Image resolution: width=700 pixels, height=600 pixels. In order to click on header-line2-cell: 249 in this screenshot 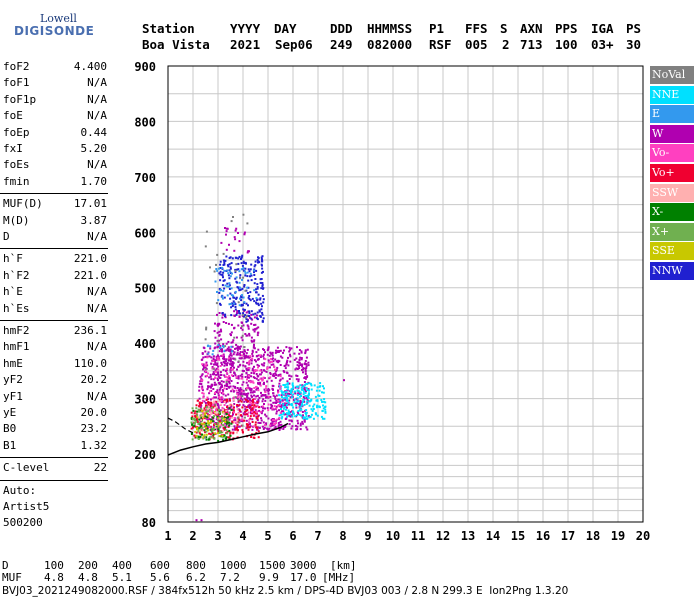, I will do `click(341, 44)`.